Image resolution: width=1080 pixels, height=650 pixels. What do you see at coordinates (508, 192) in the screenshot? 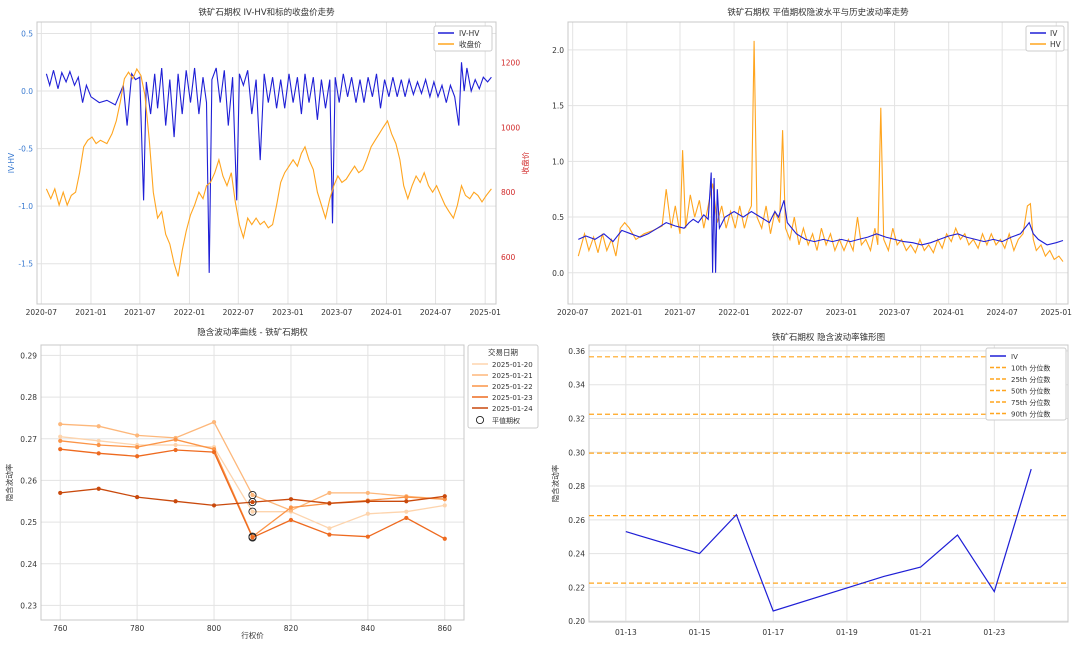
I see `y2-tick-label: 800` at bounding box center [508, 192].